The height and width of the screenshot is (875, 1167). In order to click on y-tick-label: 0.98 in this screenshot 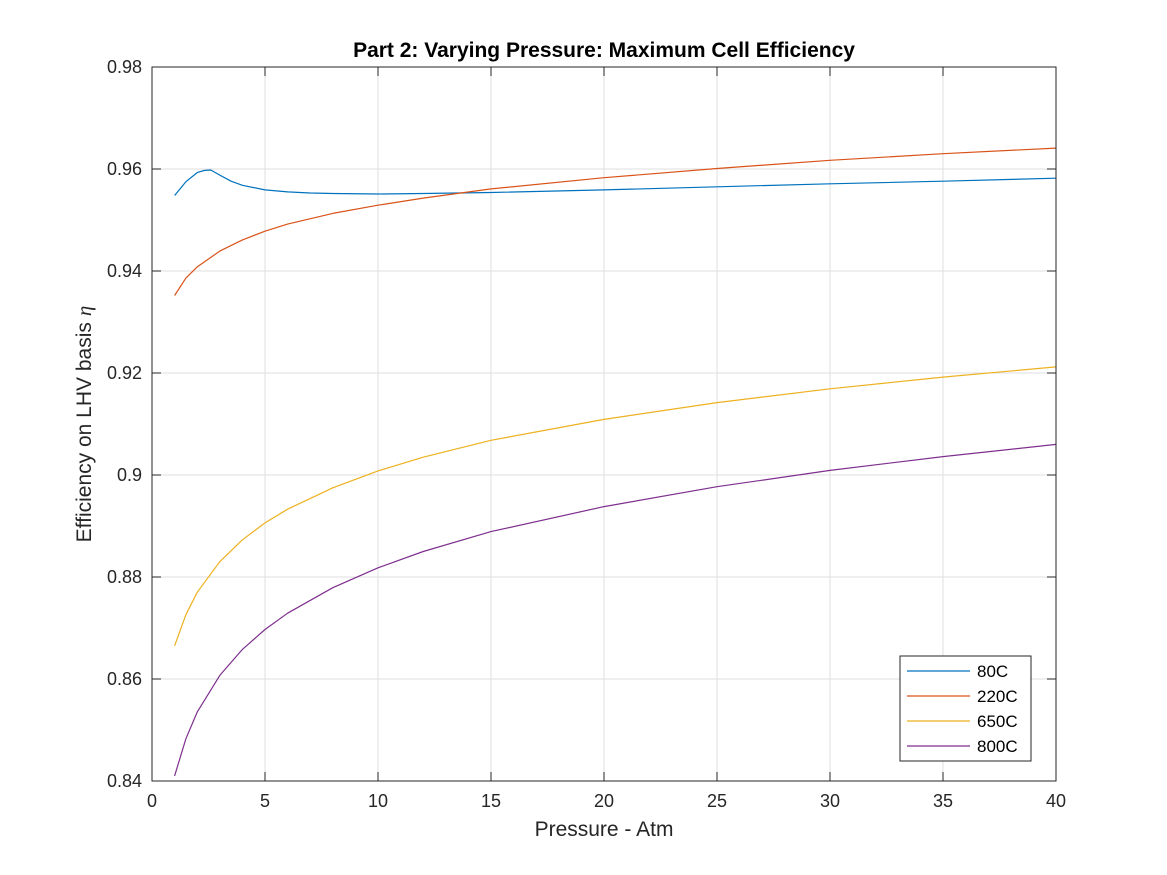, I will do `click(124, 67)`.